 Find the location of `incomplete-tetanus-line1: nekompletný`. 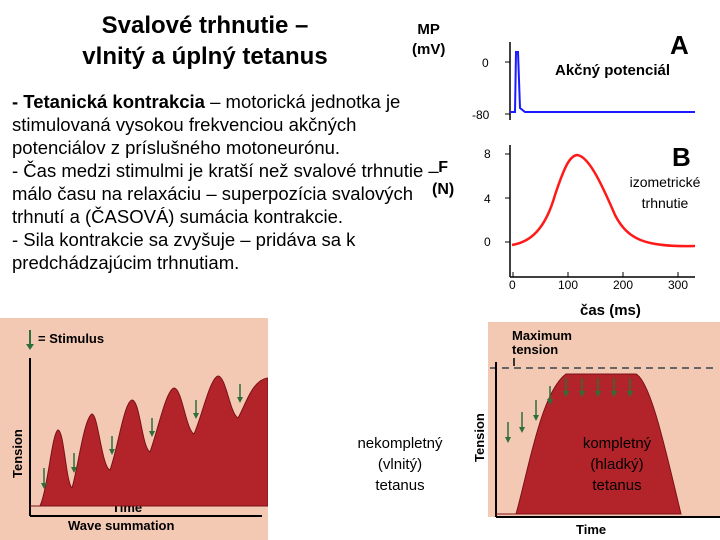

incomplete-tetanus-line1: nekompletný is located at coordinates (400, 443).